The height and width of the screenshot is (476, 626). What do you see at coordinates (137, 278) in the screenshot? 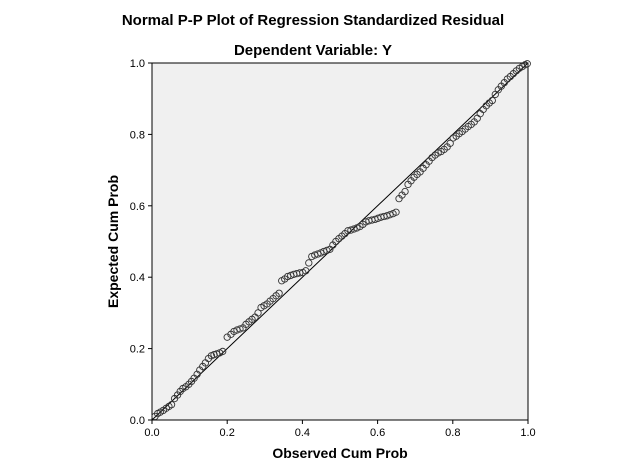
I see `y-tick-label: 0.4` at bounding box center [137, 278].